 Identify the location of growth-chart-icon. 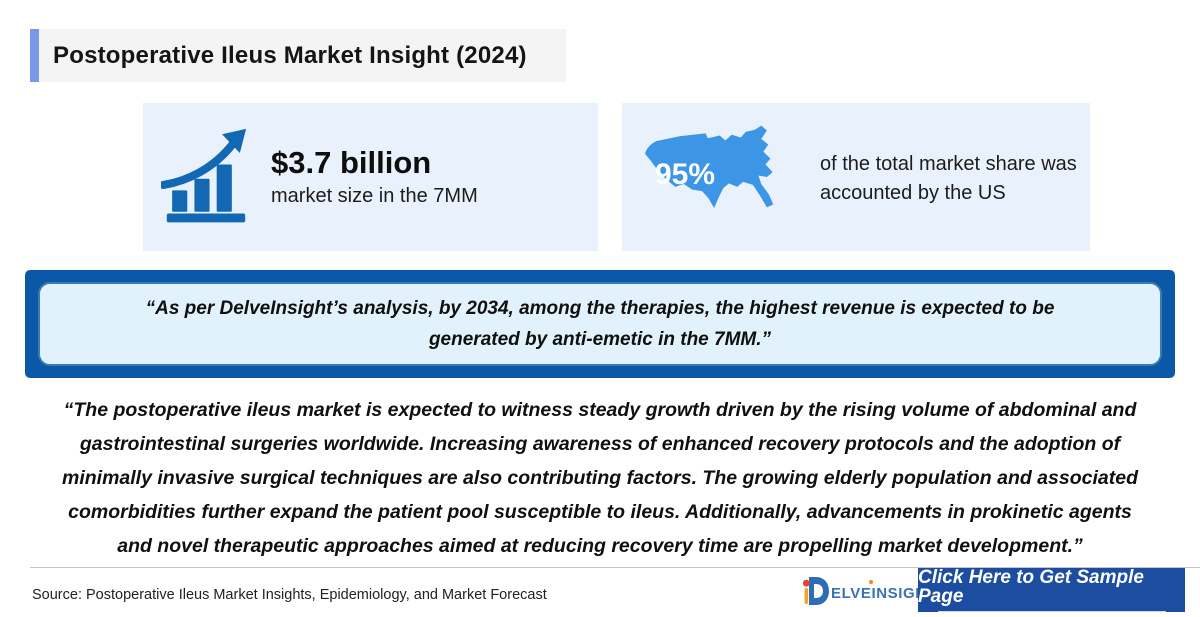
(206, 177).